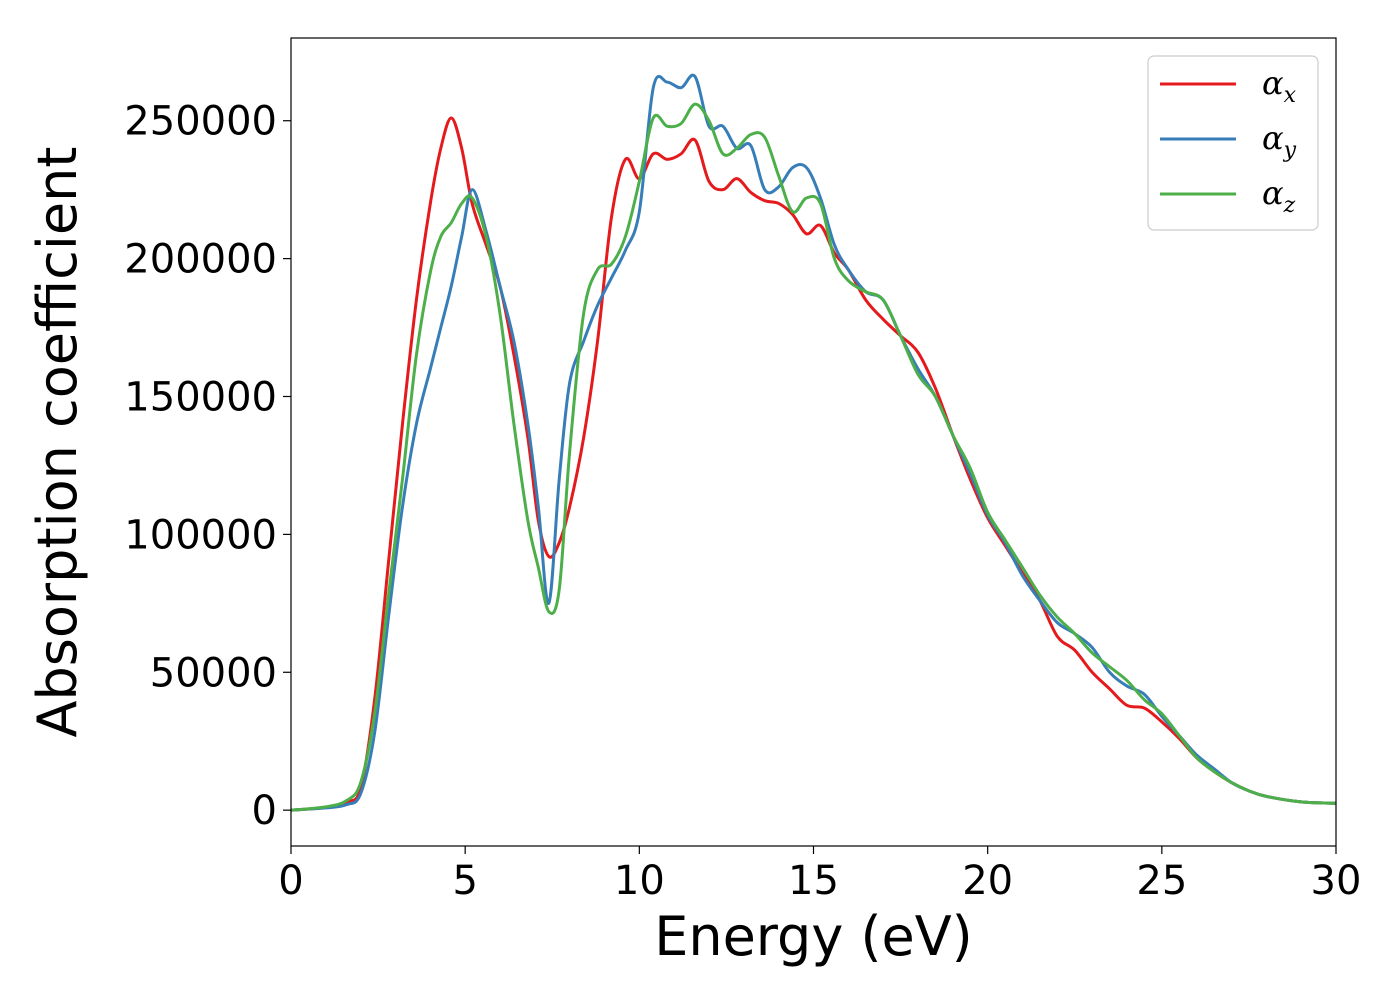 Image resolution: width=1400 pixels, height=1000 pixels. I want to click on x-tick-label: 30, so click(1336, 881).